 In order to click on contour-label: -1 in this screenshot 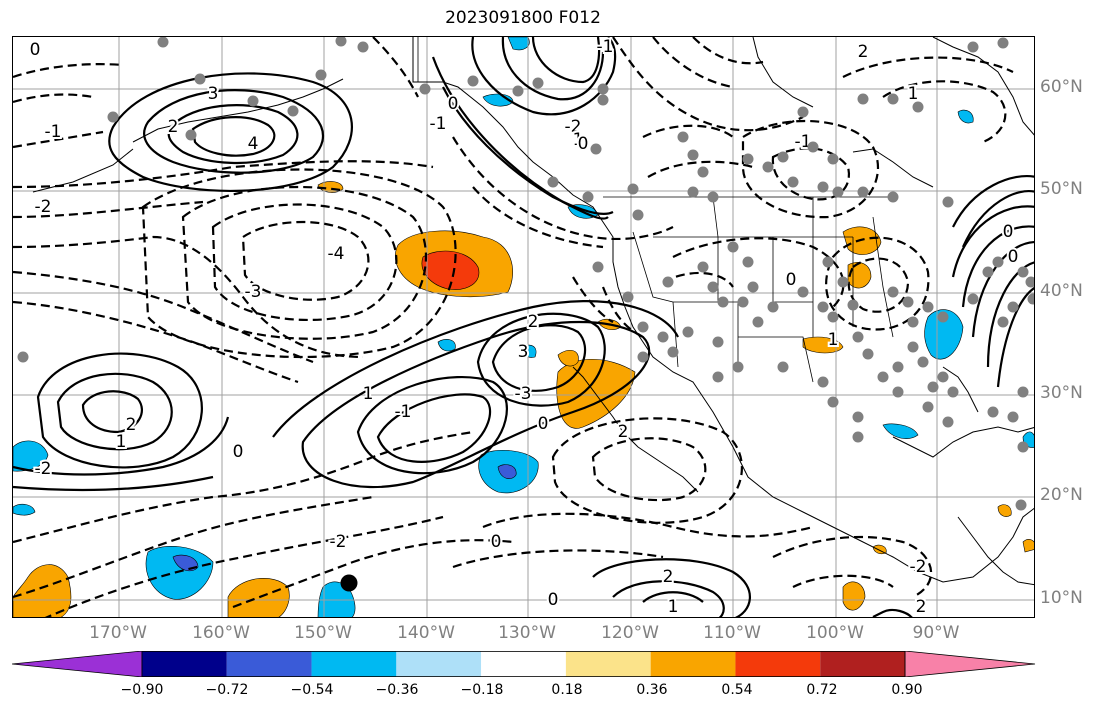, I will do `click(438, 124)`.